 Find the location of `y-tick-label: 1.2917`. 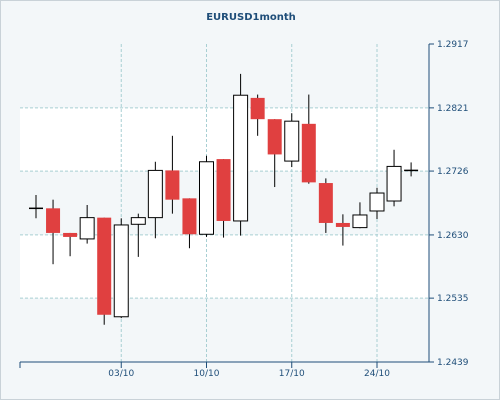

y-tick-label: 1.2917 is located at coordinates (453, 45).